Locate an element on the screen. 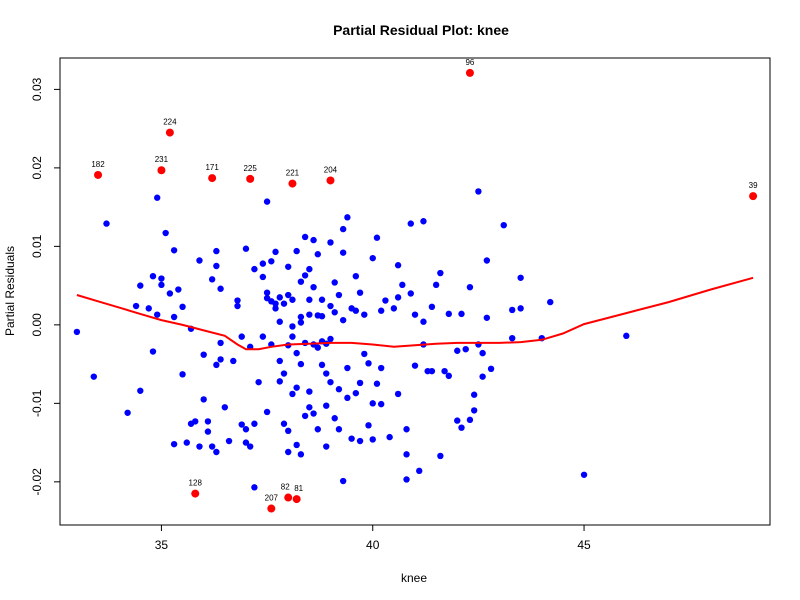 The image size is (800, 600). outlier-label: 96 is located at coordinates (469, 62).